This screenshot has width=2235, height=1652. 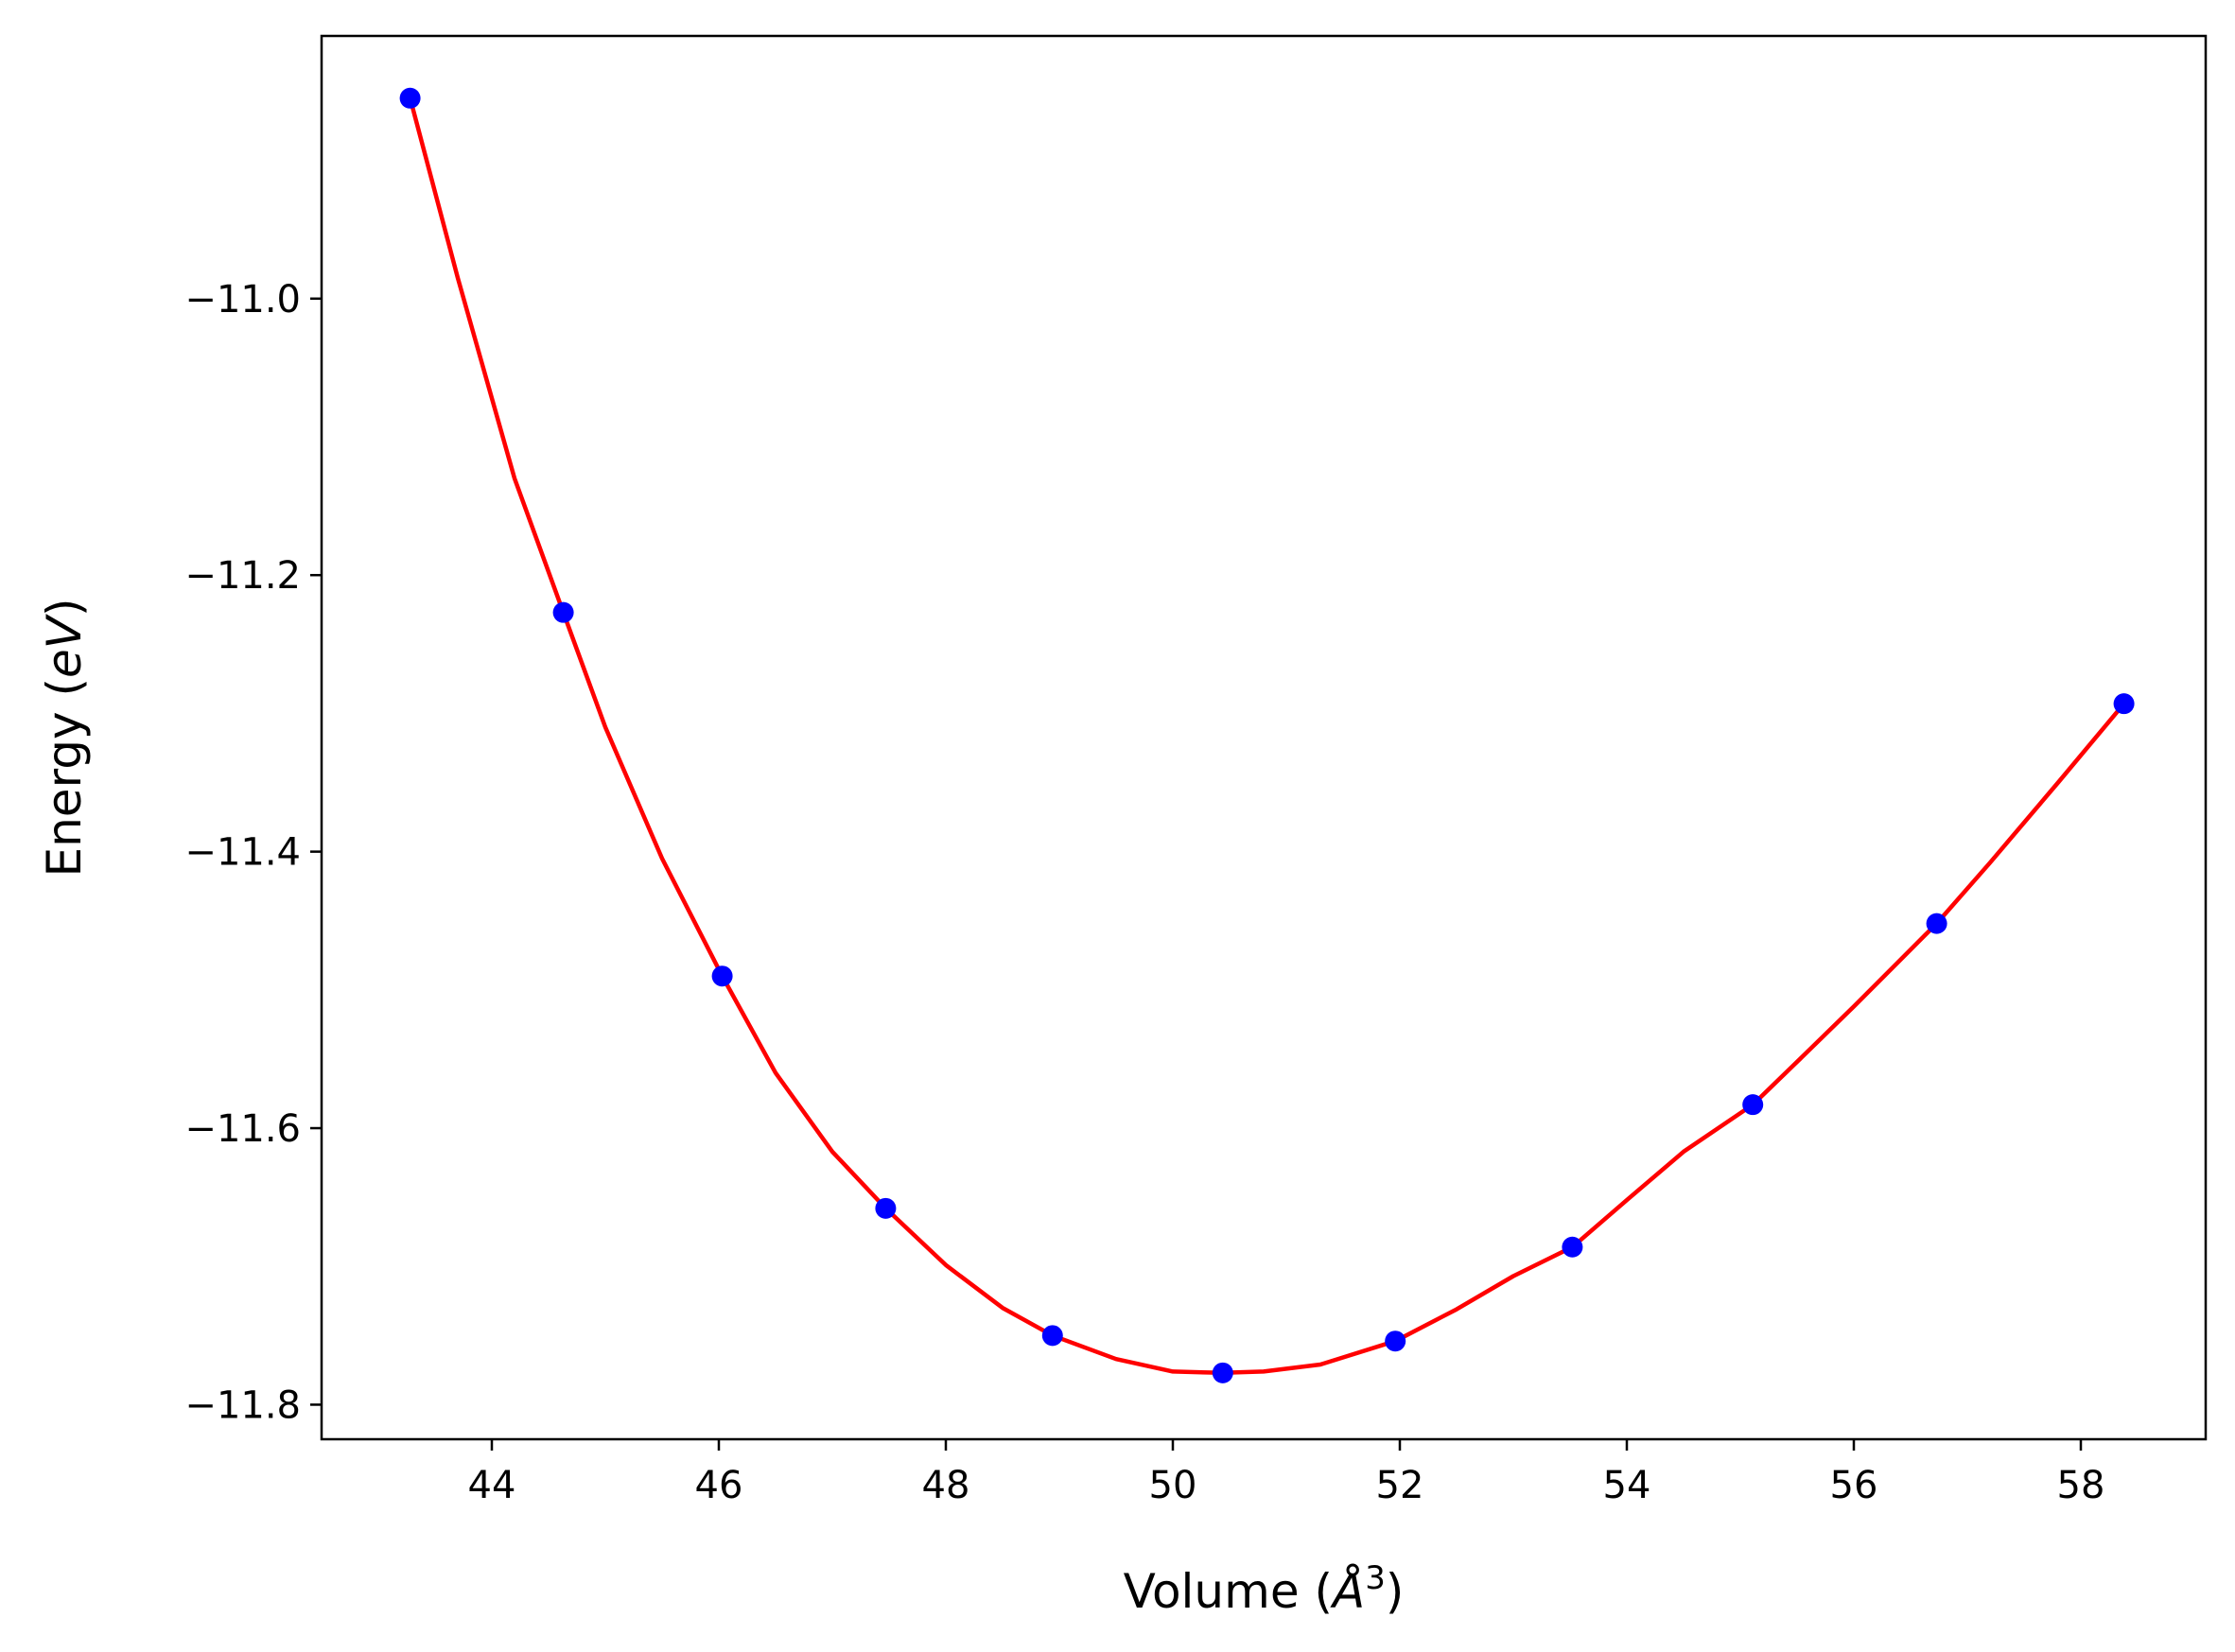 I want to click on y-tick-label: −11.0, so click(x=242, y=300).